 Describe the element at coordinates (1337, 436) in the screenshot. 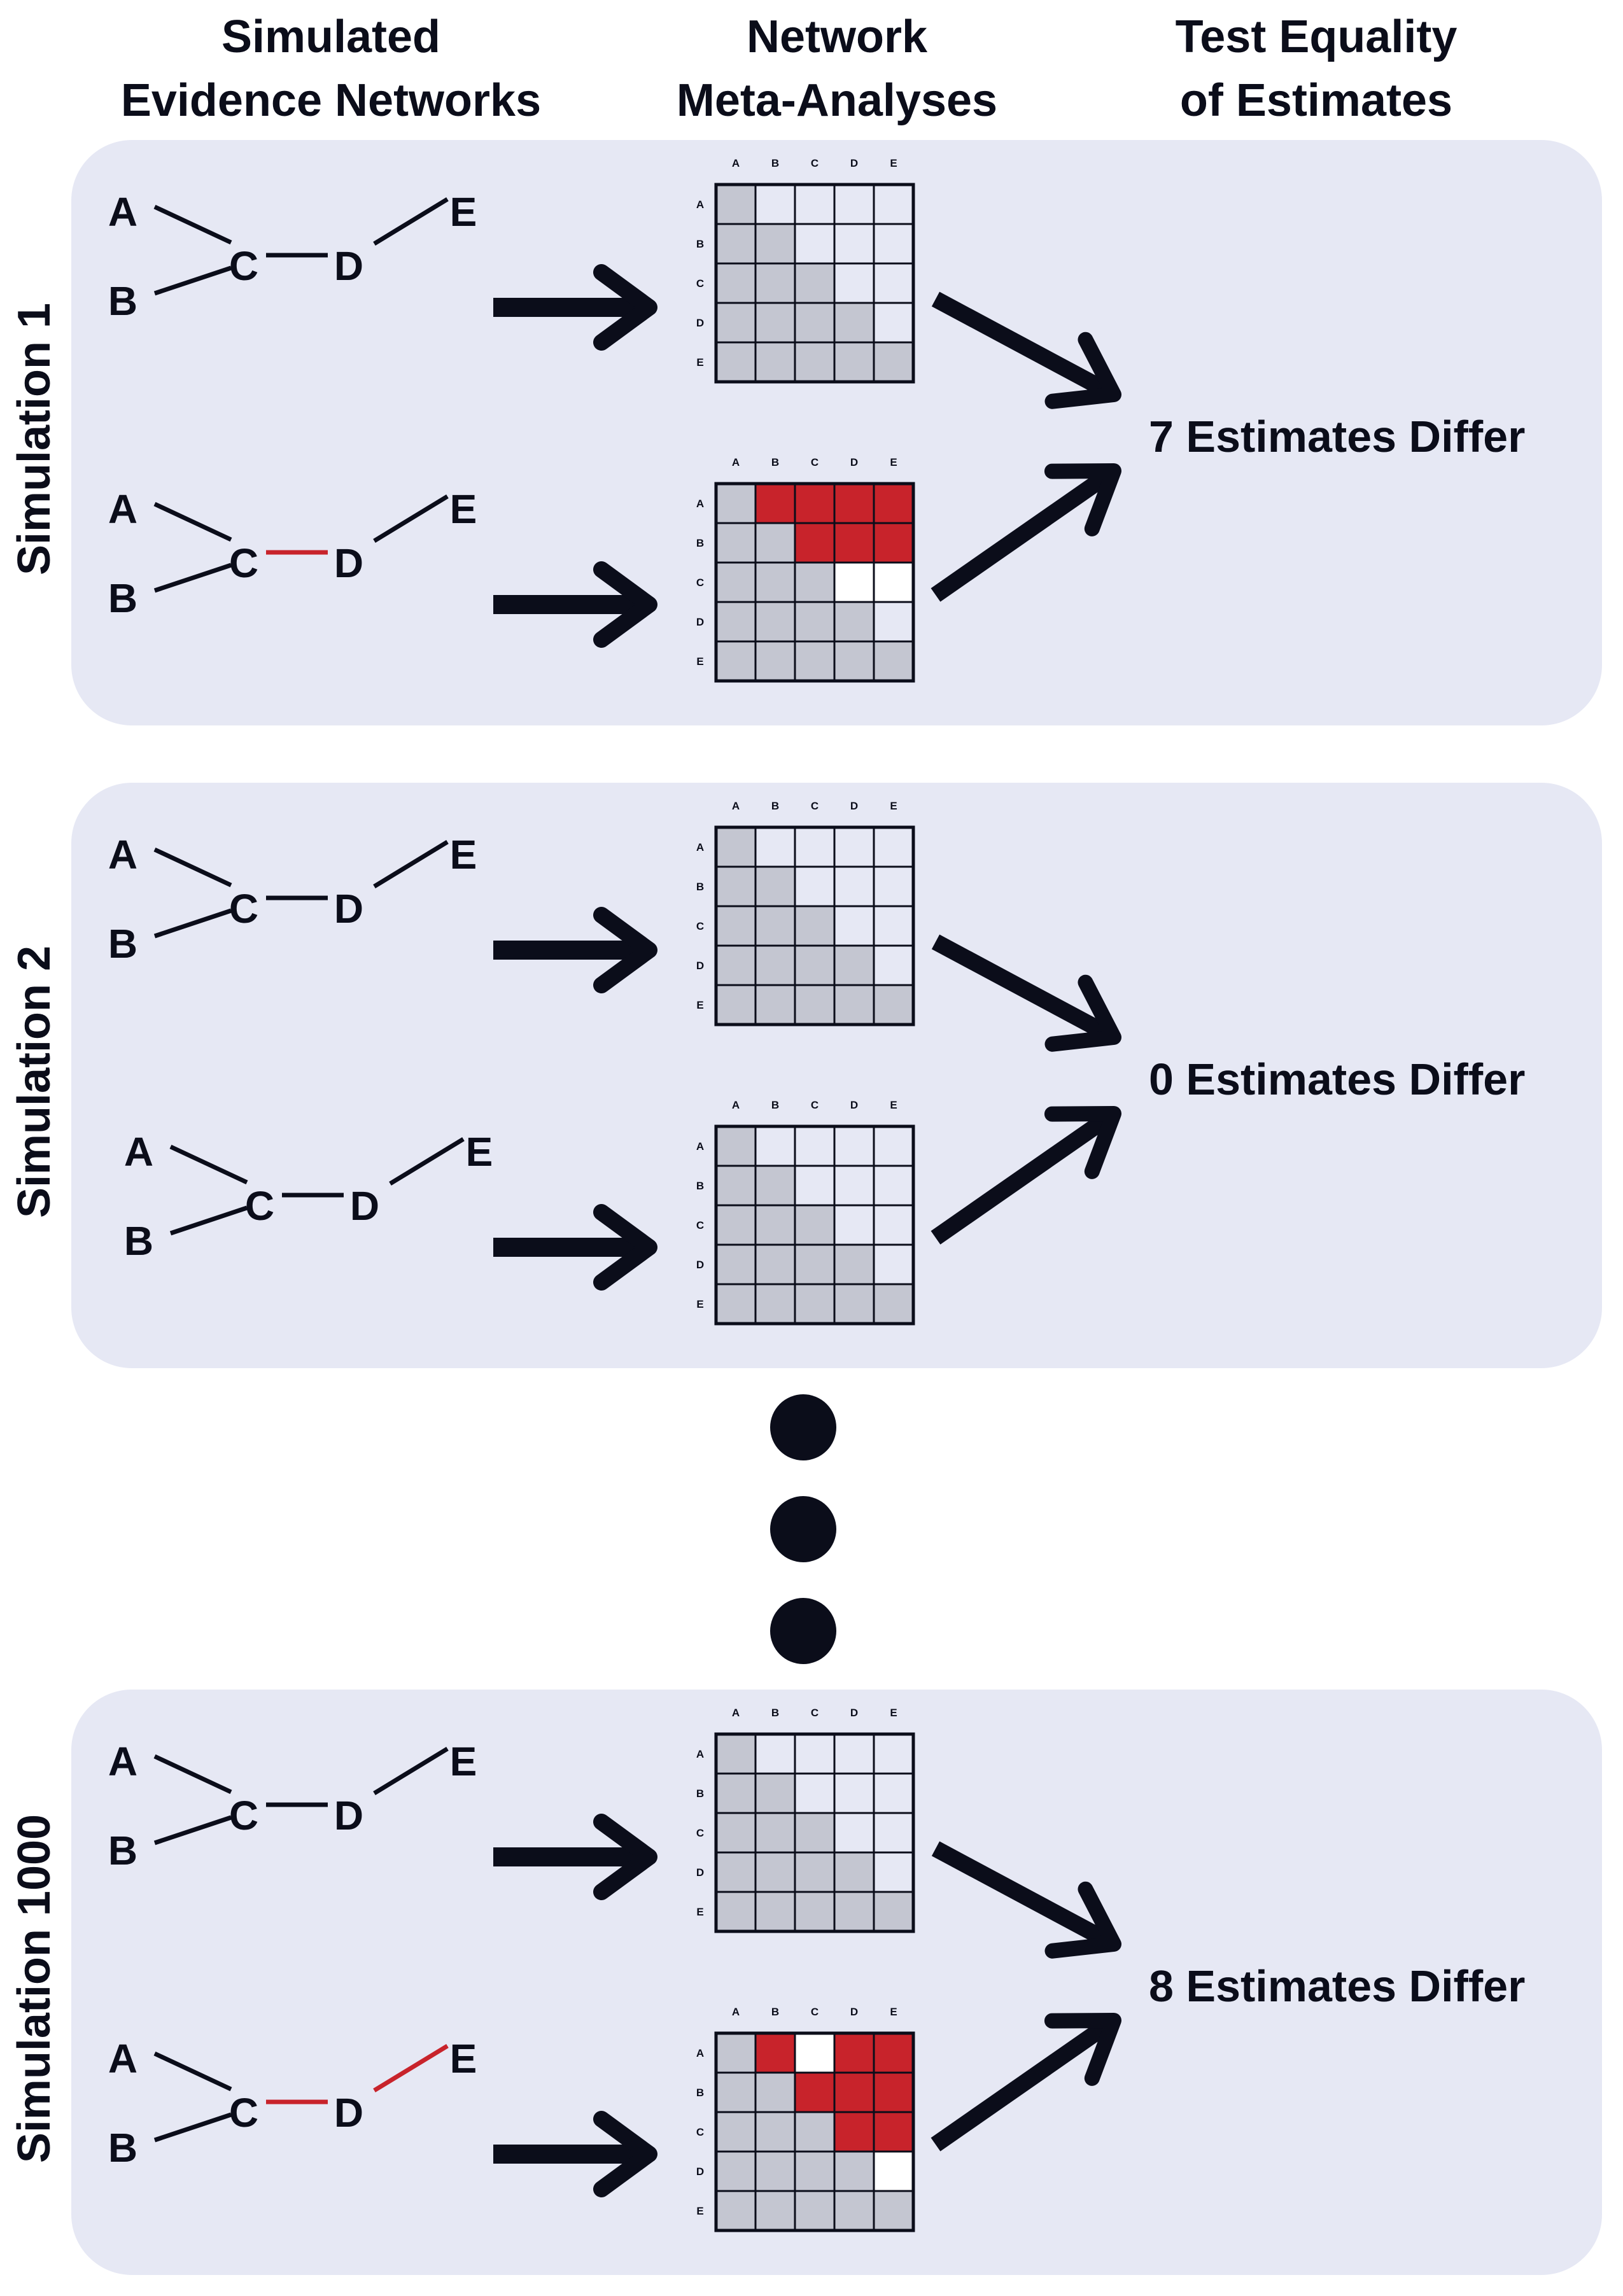

I see `result-text: 7 Estimates Differ` at that location.